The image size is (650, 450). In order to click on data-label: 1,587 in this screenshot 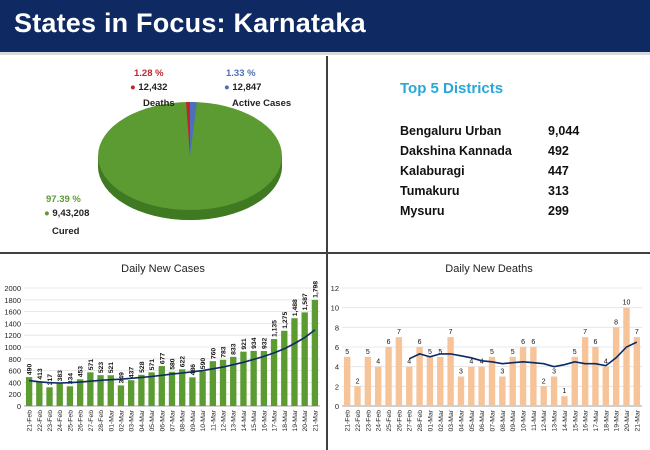, I will do `click(305, 301)`.